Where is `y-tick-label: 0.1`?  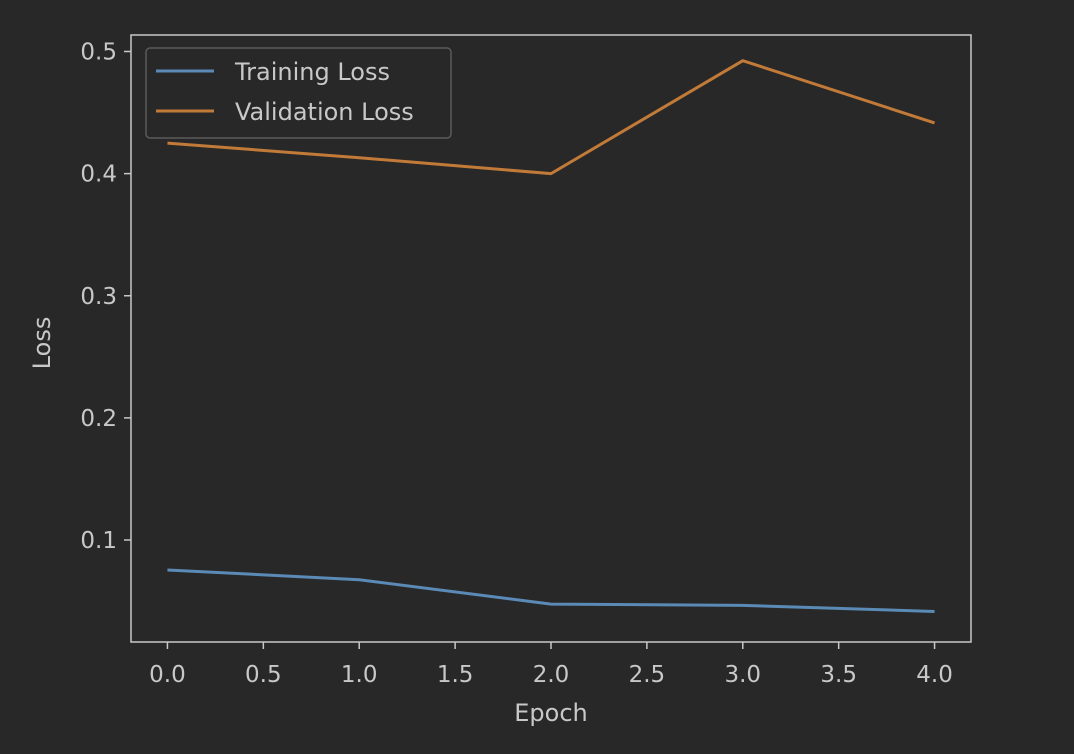
y-tick-label: 0.1 is located at coordinates (98, 541).